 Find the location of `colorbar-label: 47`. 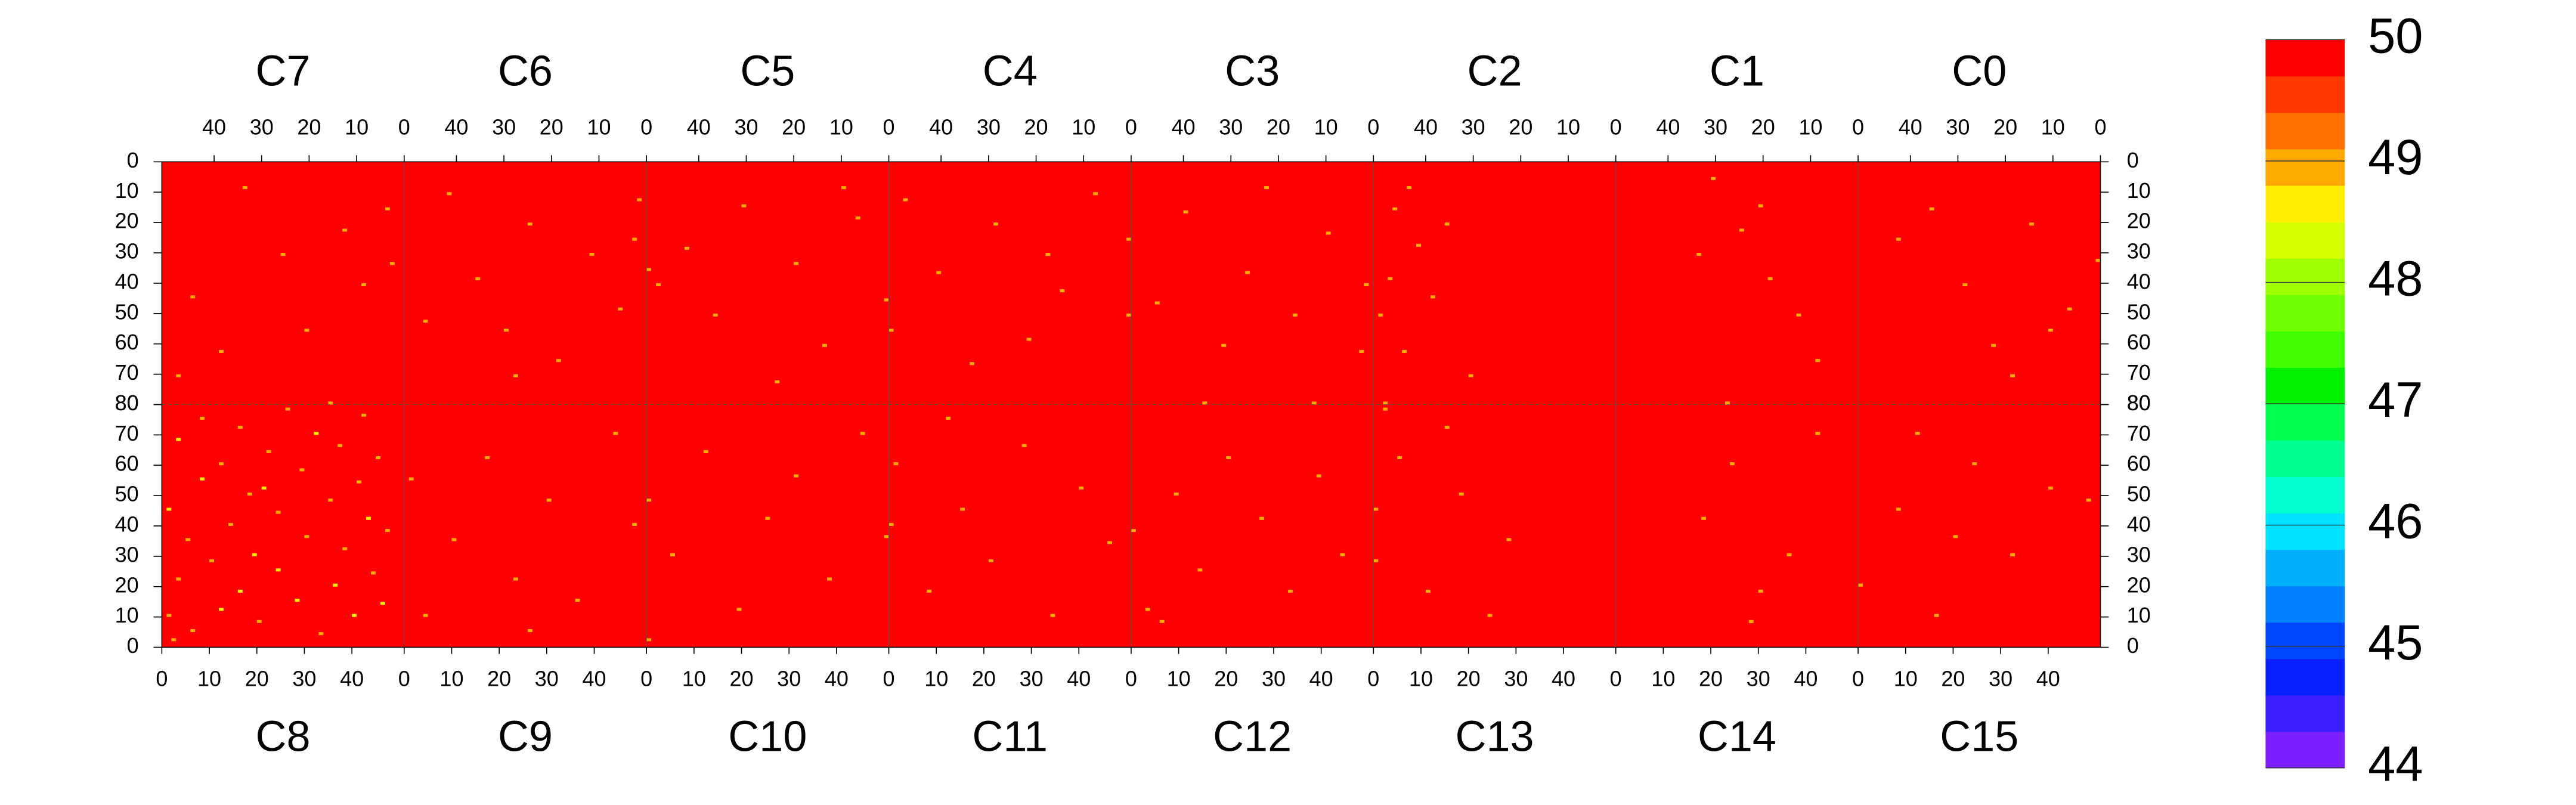

colorbar-label: 47 is located at coordinates (2396, 400).